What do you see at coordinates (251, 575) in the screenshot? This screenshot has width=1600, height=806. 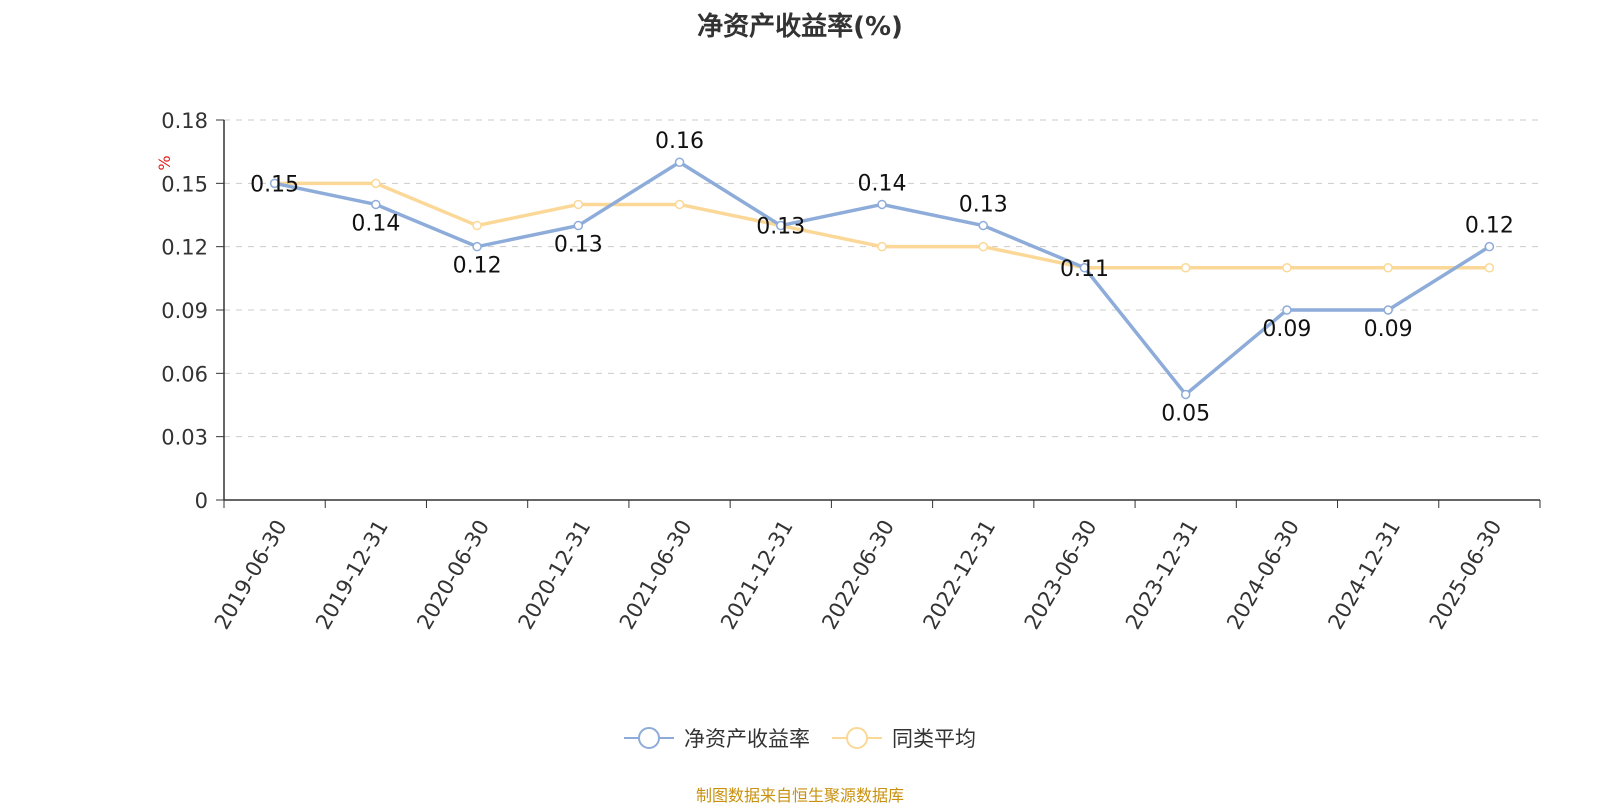 I see `x-tick-label: 2019-06-30` at bounding box center [251, 575].